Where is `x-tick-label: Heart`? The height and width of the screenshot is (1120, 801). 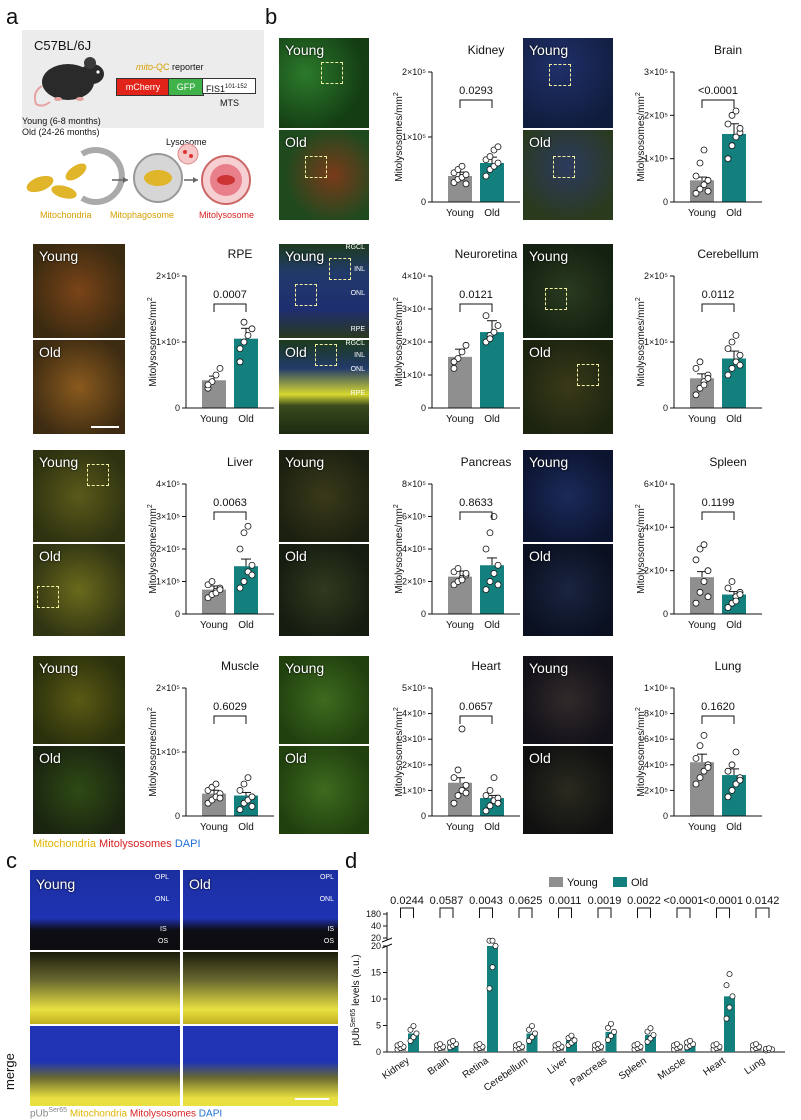
x-tick-label: Heart is located at coordinates (714, 1066).